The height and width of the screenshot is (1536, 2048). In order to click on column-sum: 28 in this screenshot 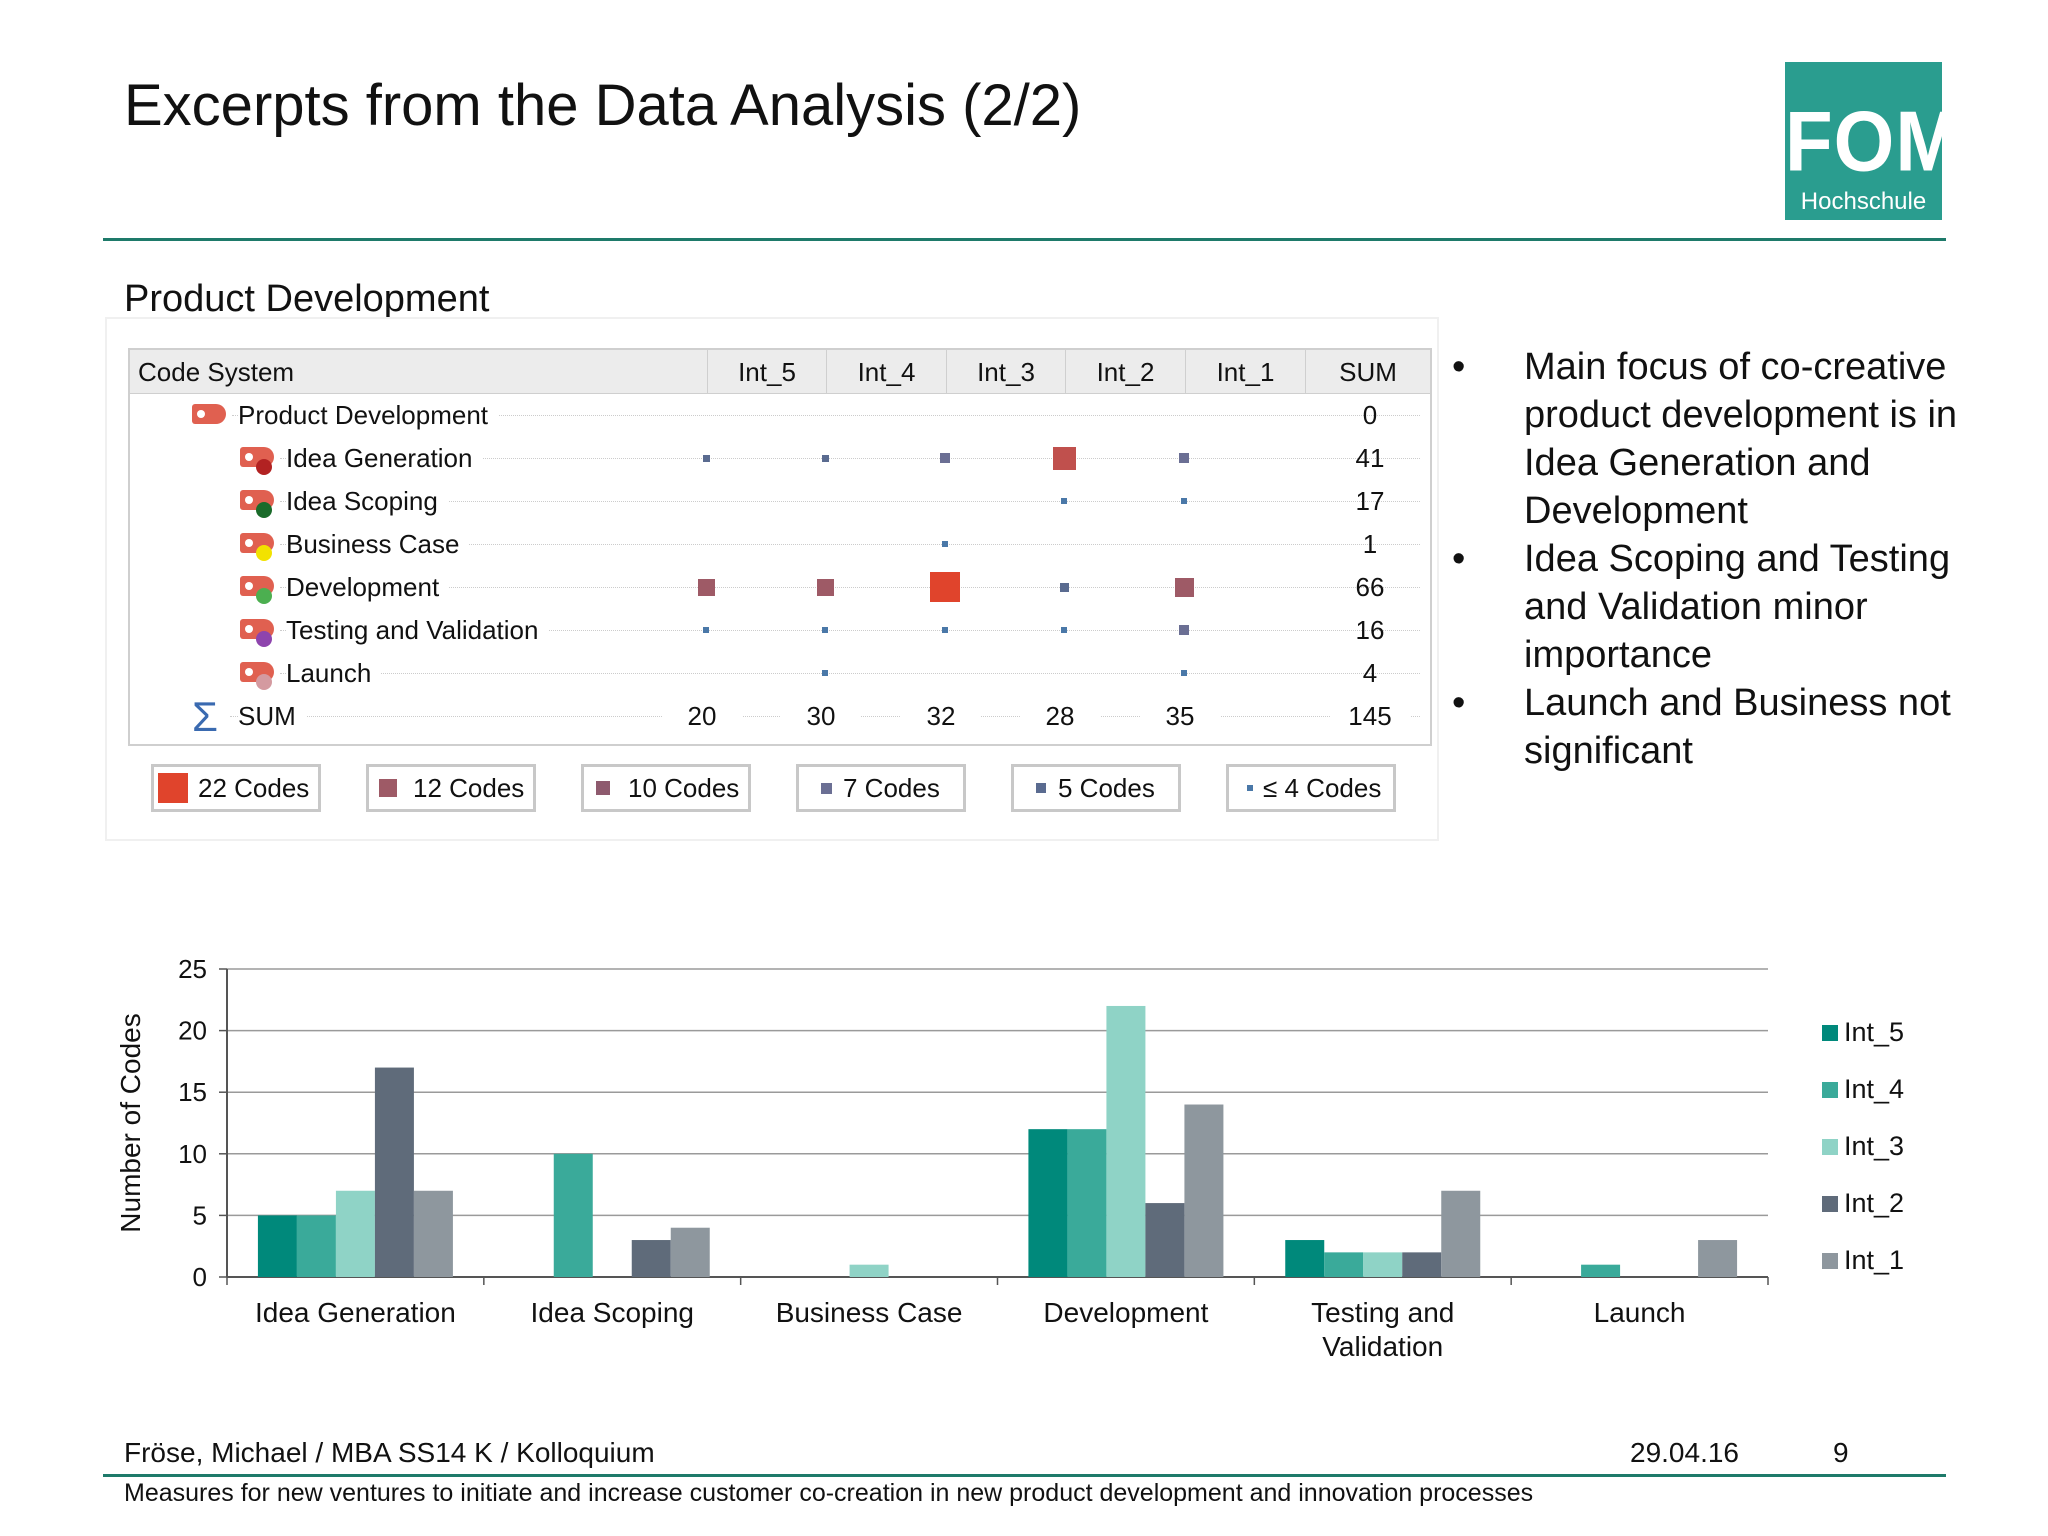, I will do `click(1060, 716)`.